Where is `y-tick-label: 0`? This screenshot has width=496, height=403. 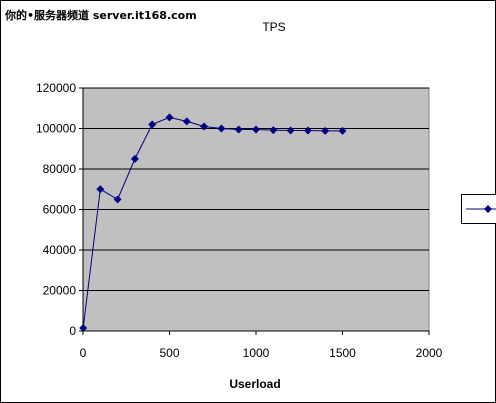
y-tick-label: 0 is located at coordinates (72, 331).